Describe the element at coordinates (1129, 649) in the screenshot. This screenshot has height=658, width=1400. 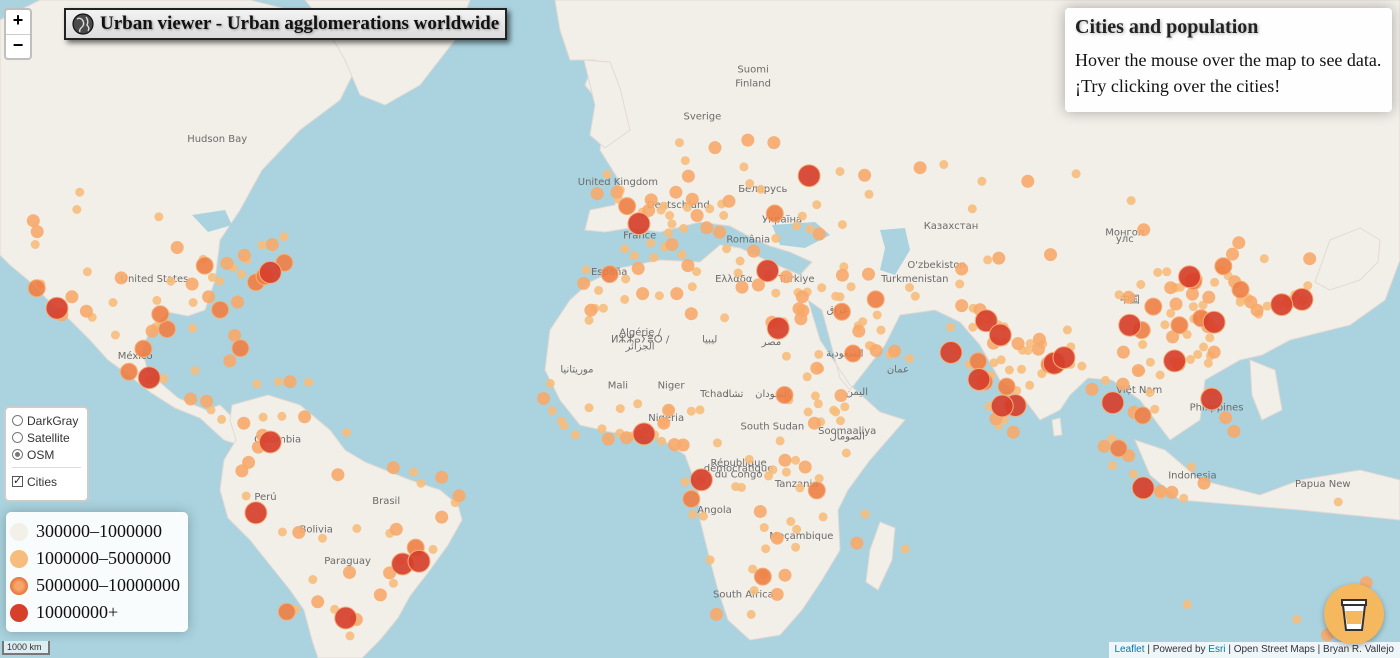
I see `leaflet-link: Leaflet` at that location.